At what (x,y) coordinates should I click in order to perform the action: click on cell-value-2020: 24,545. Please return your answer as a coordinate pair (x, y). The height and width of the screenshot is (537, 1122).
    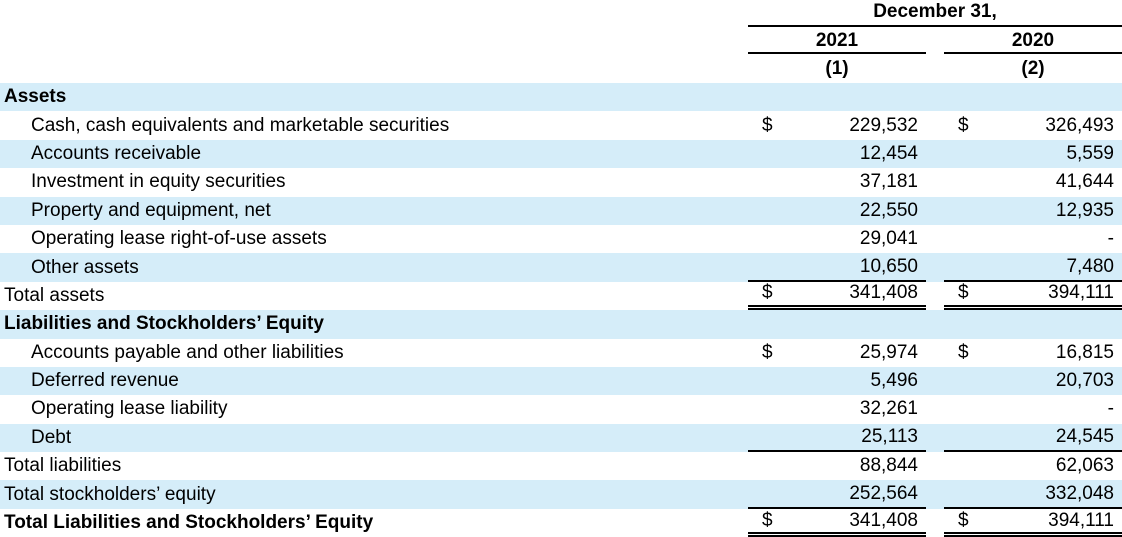
    Looking at the image, I should click on (1084, 436).